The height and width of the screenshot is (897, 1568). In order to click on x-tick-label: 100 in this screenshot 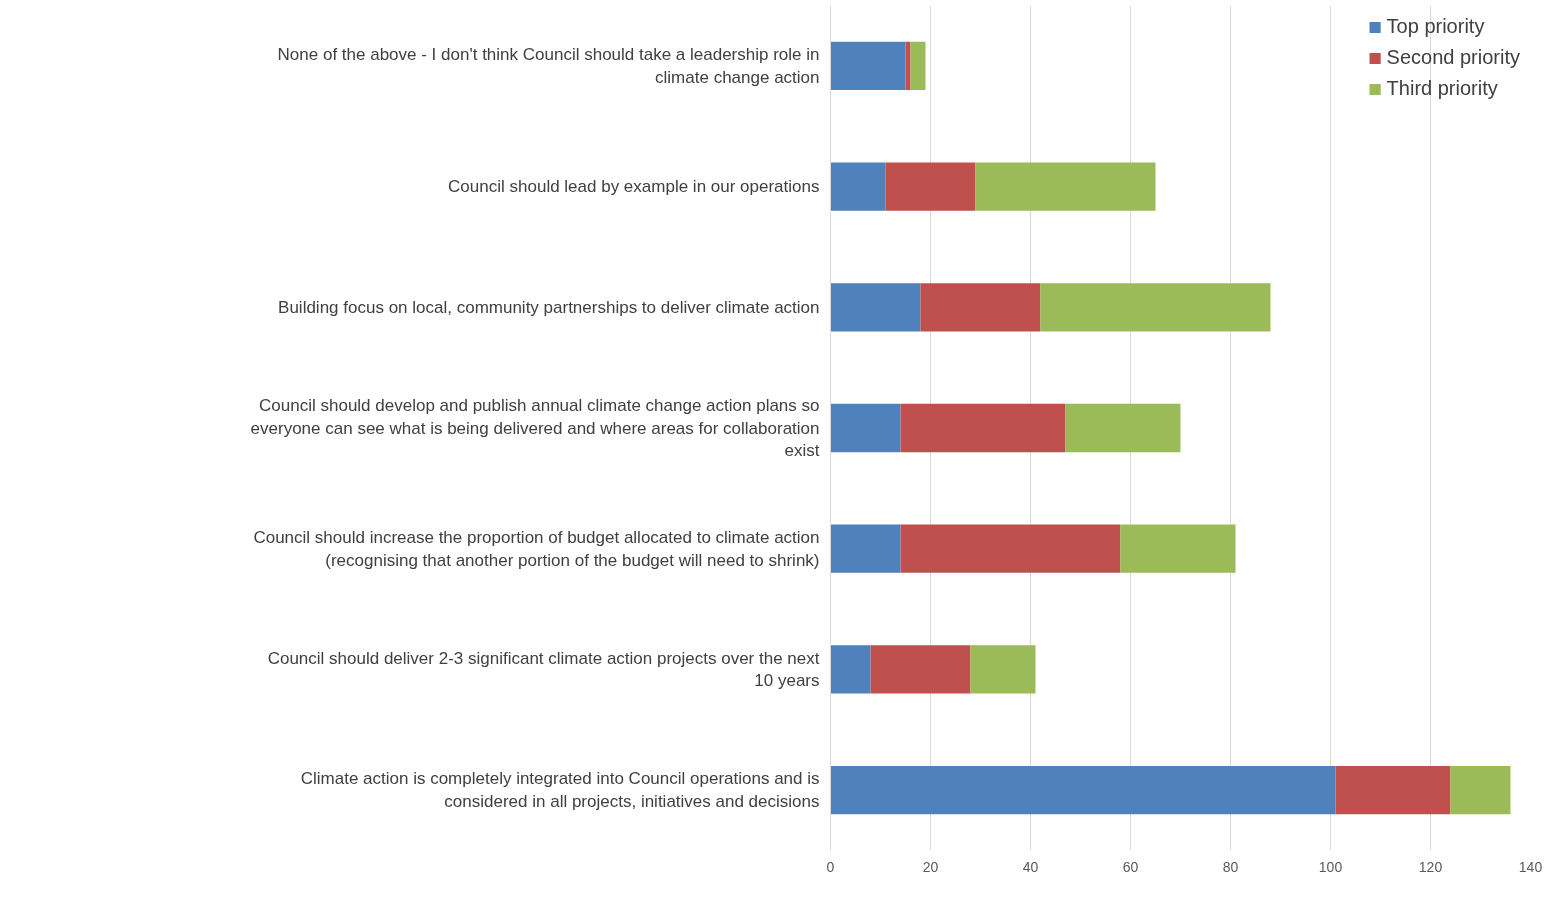, I will do `click(1330, 866)`.